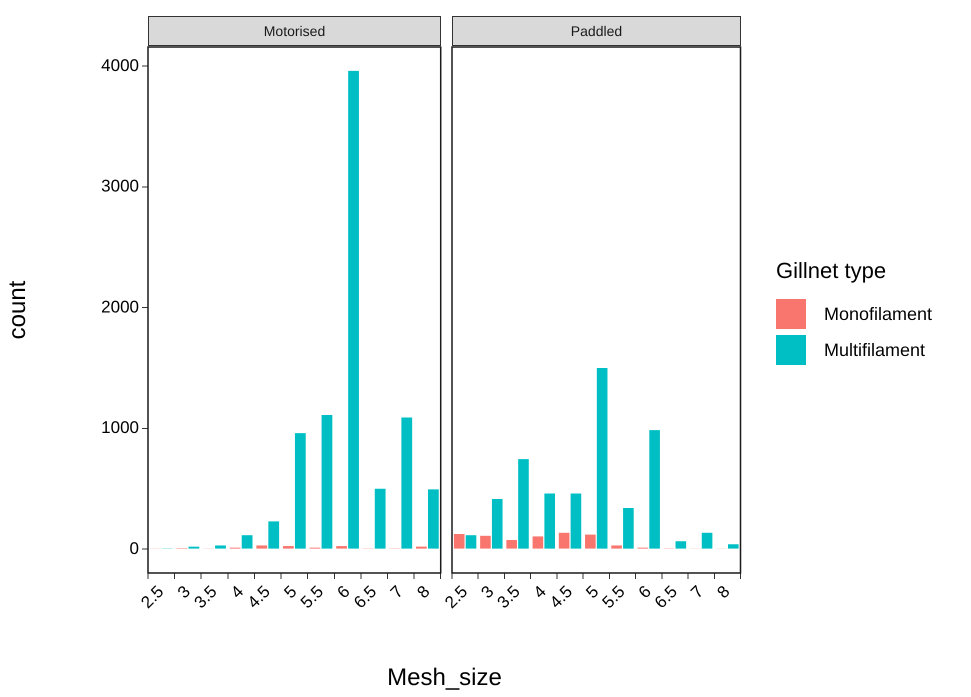  What do you see at coordinates (875, 350) in the screenshot?
I see `legend-label: Multifilament` at bounding box center [875, 350].